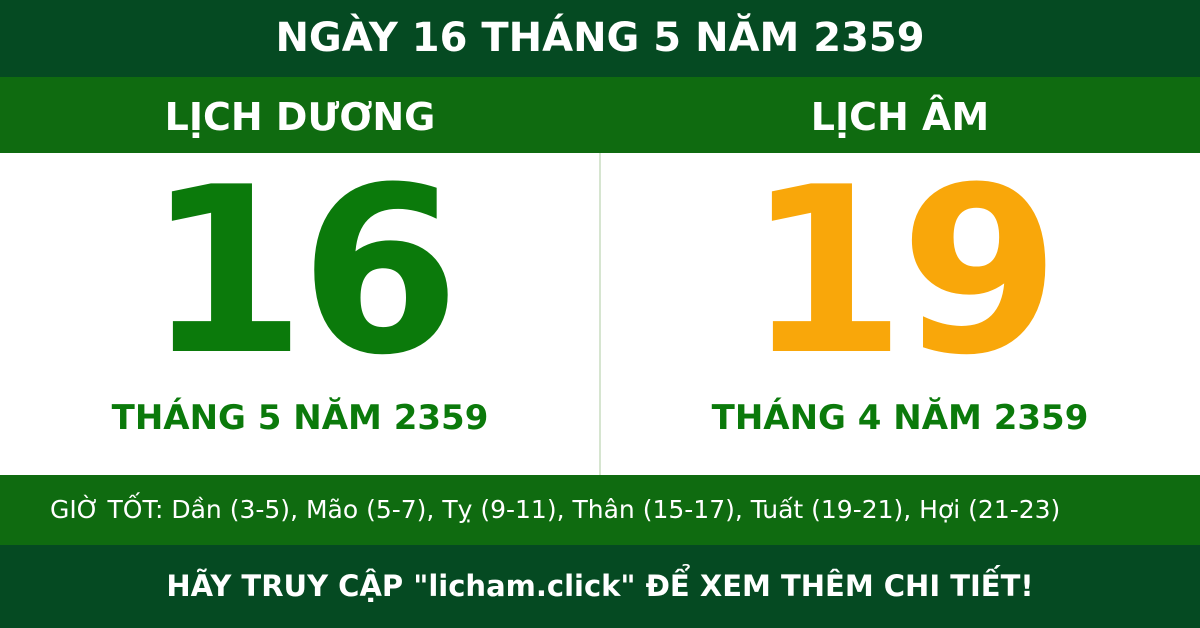 The image size is (1200, 628). I want to click on headers: LỊCH DƯƠNG LỊCH ÂM, so click(600, 115).